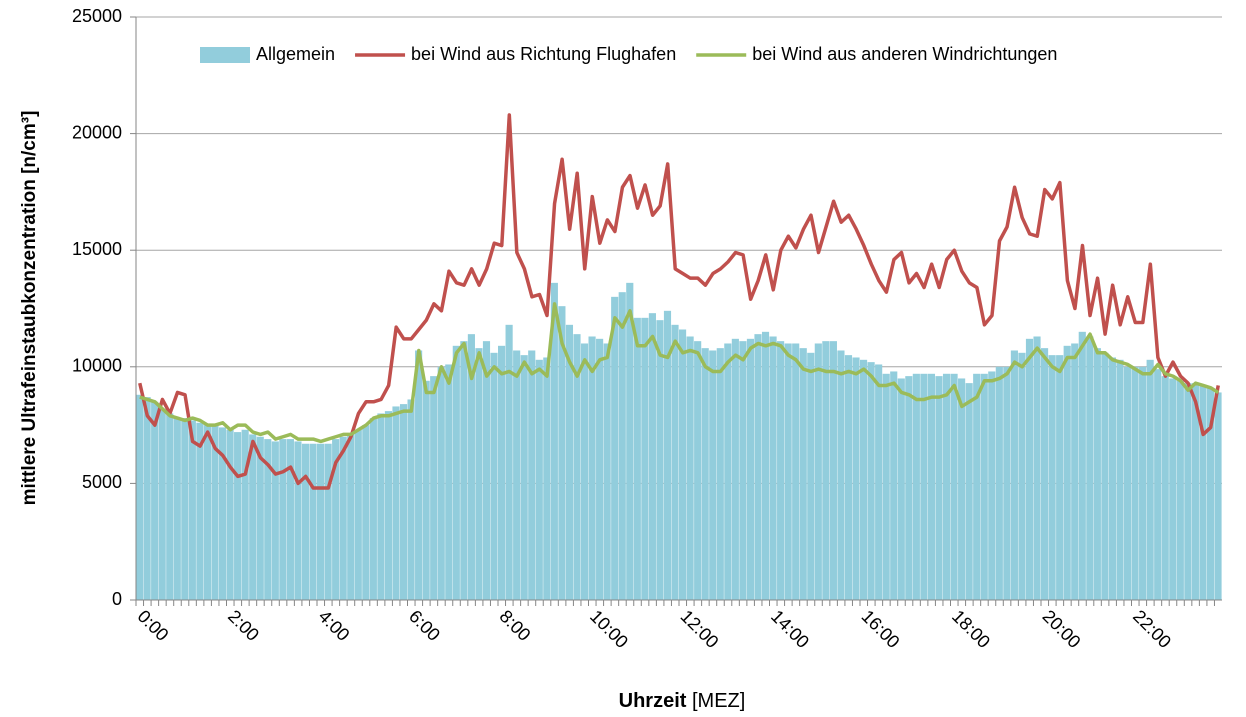 Image resolution: width=1246 pixels, height=717 pixels. Describe the element at coordinates (543, 54) in the screenshot. I see `legend-label: bei Wind aus Richtung Flughafen` at that location.